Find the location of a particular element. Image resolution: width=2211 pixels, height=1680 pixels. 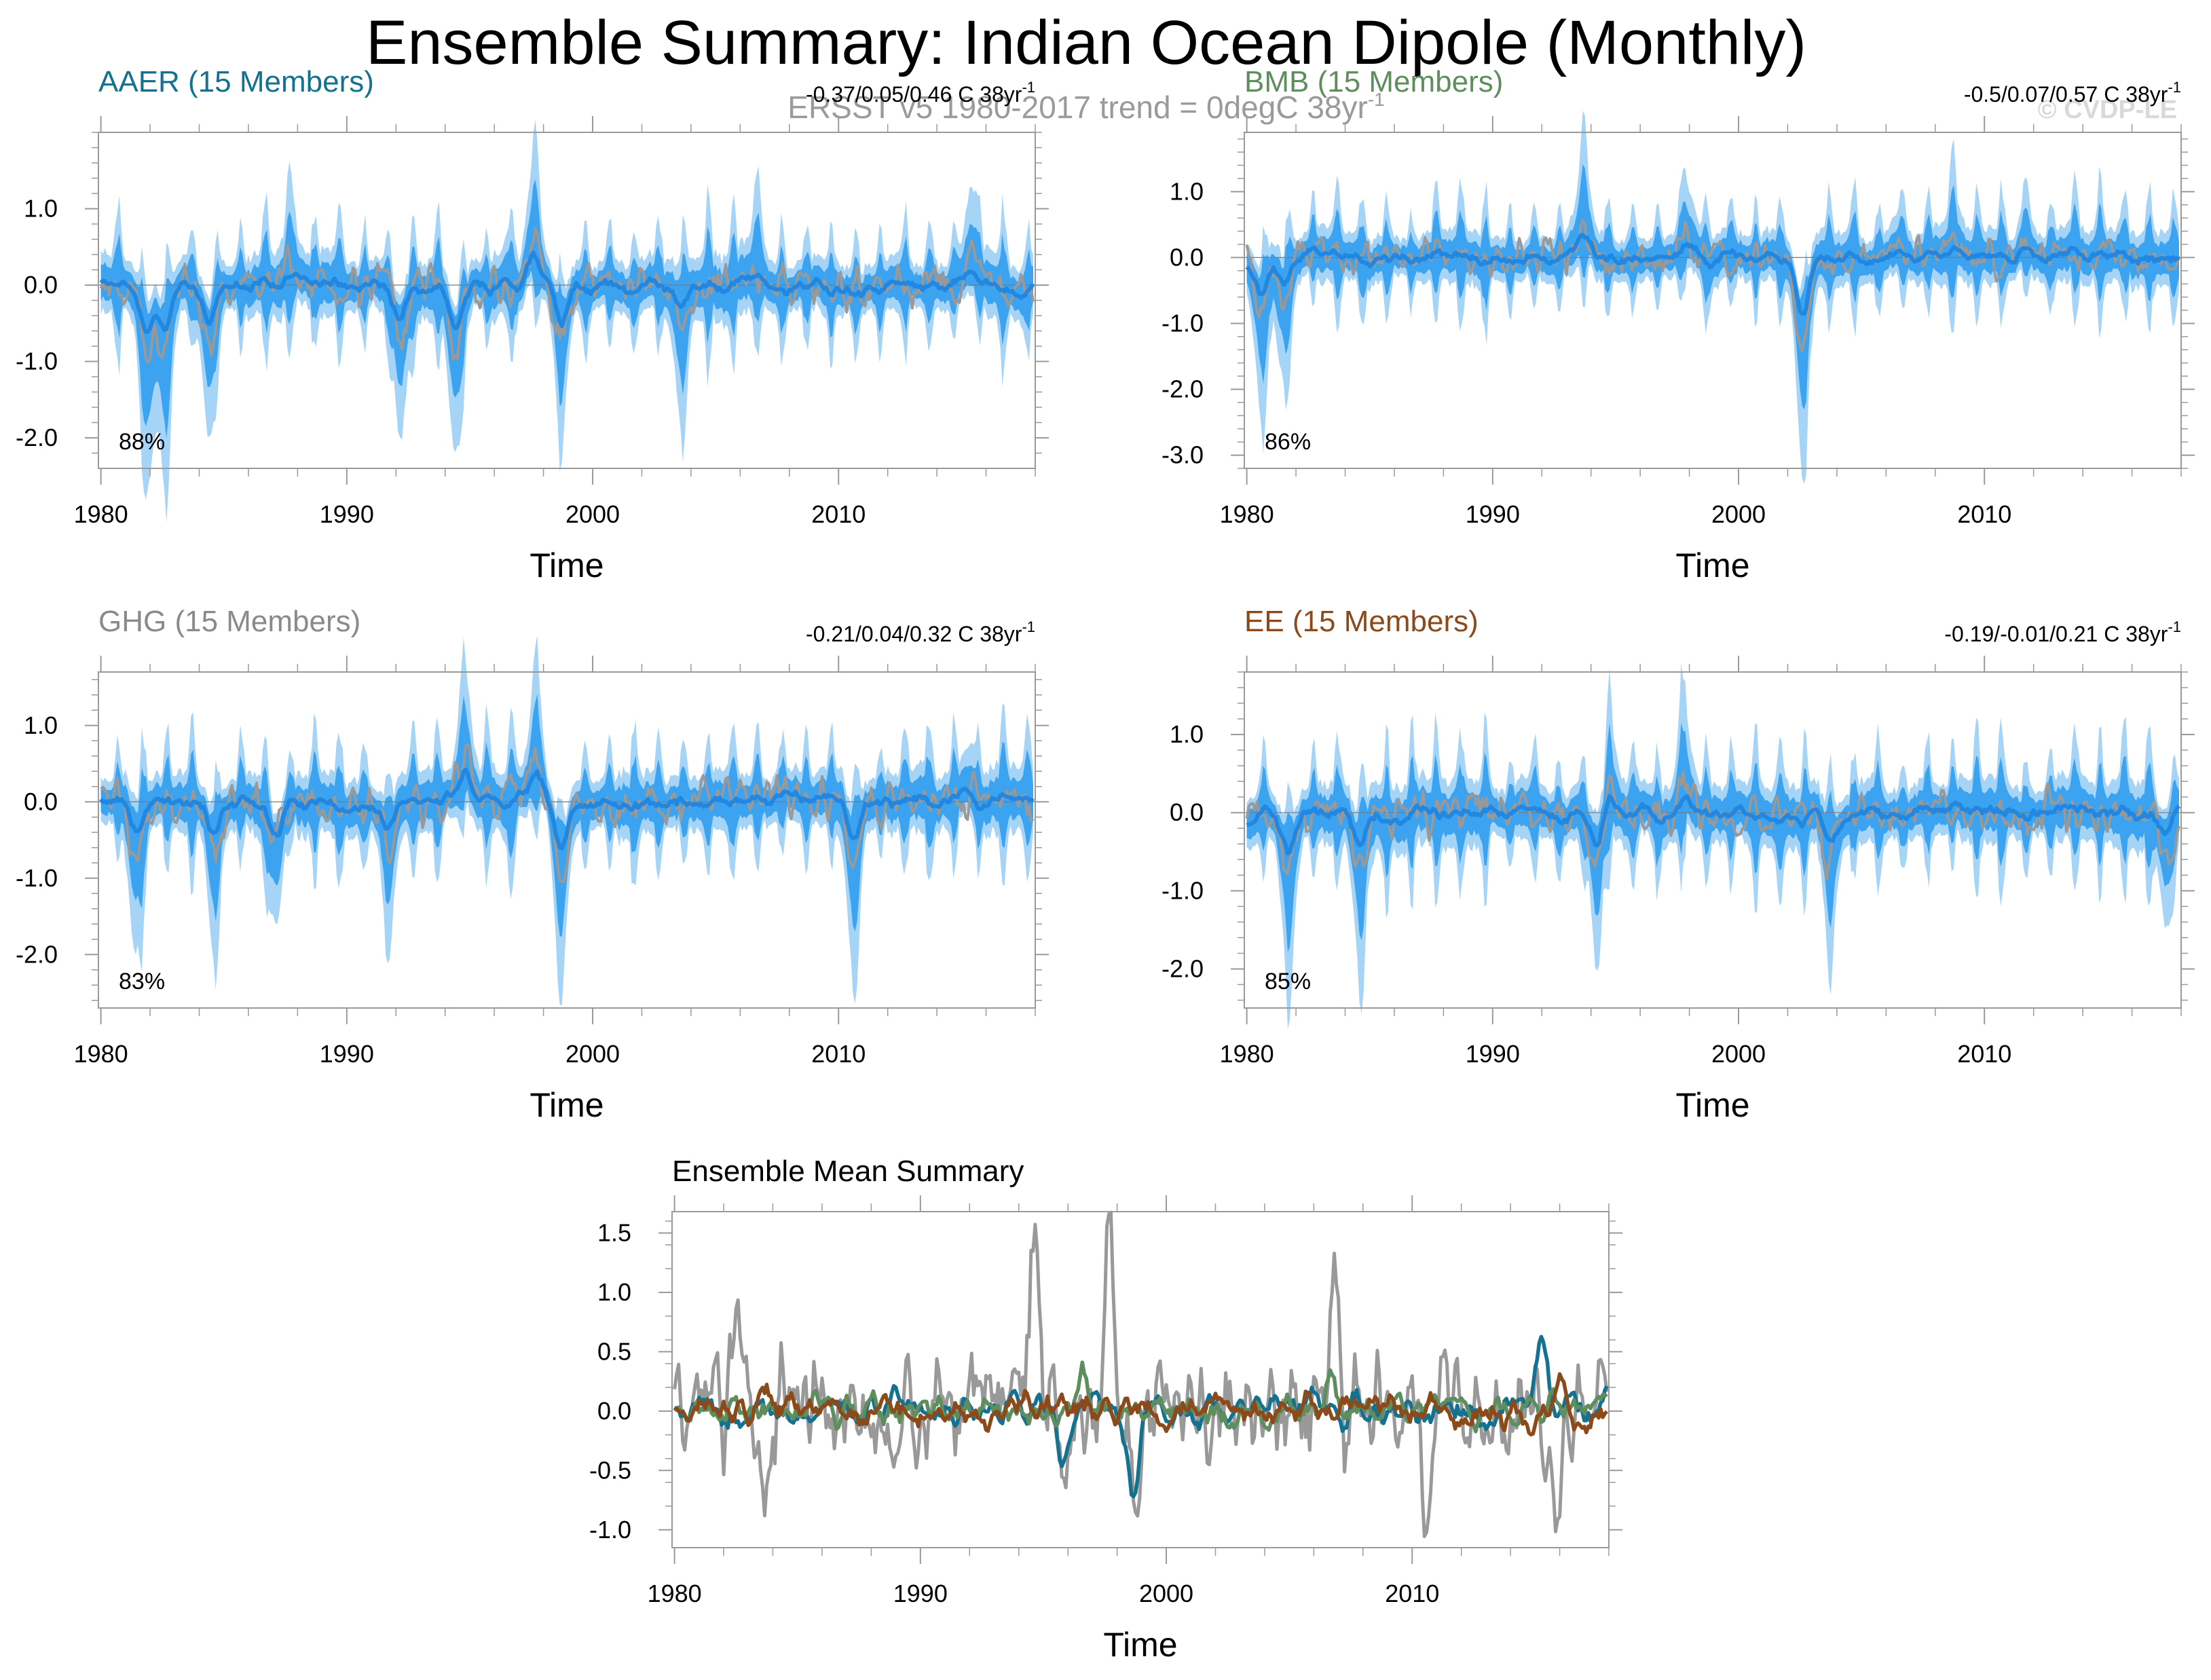

mean-plot-frame is located at coordinates (1140, 1380).